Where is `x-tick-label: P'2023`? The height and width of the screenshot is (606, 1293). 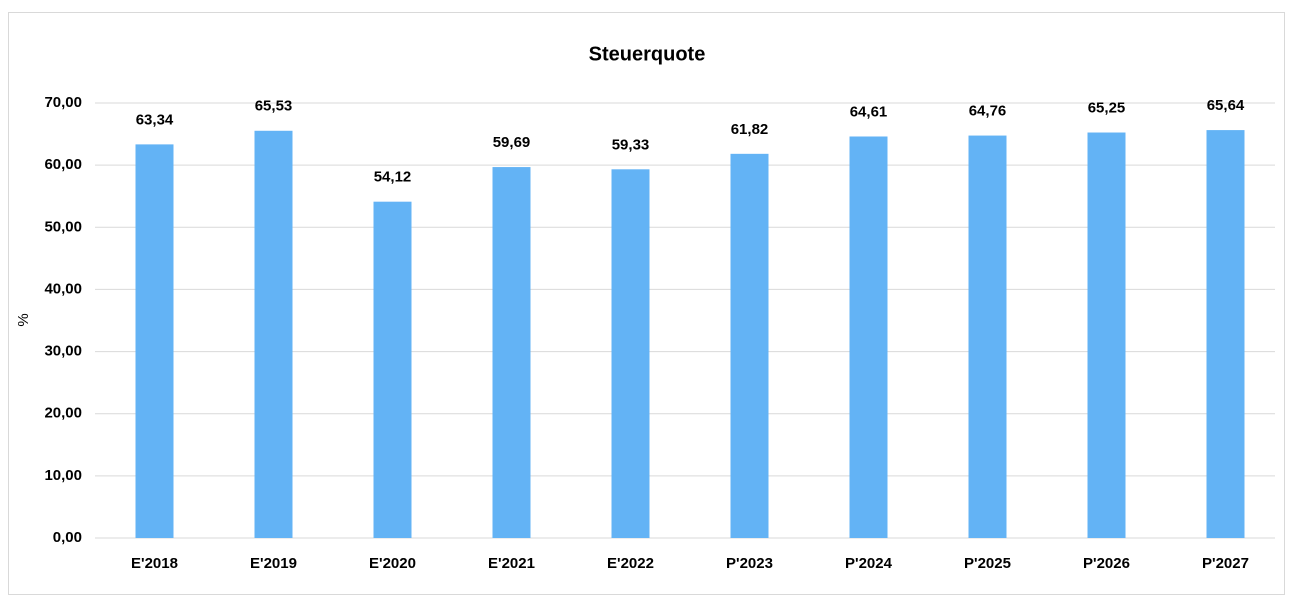
x-tick-label: P'2023 is located at coordinates (749, 563).